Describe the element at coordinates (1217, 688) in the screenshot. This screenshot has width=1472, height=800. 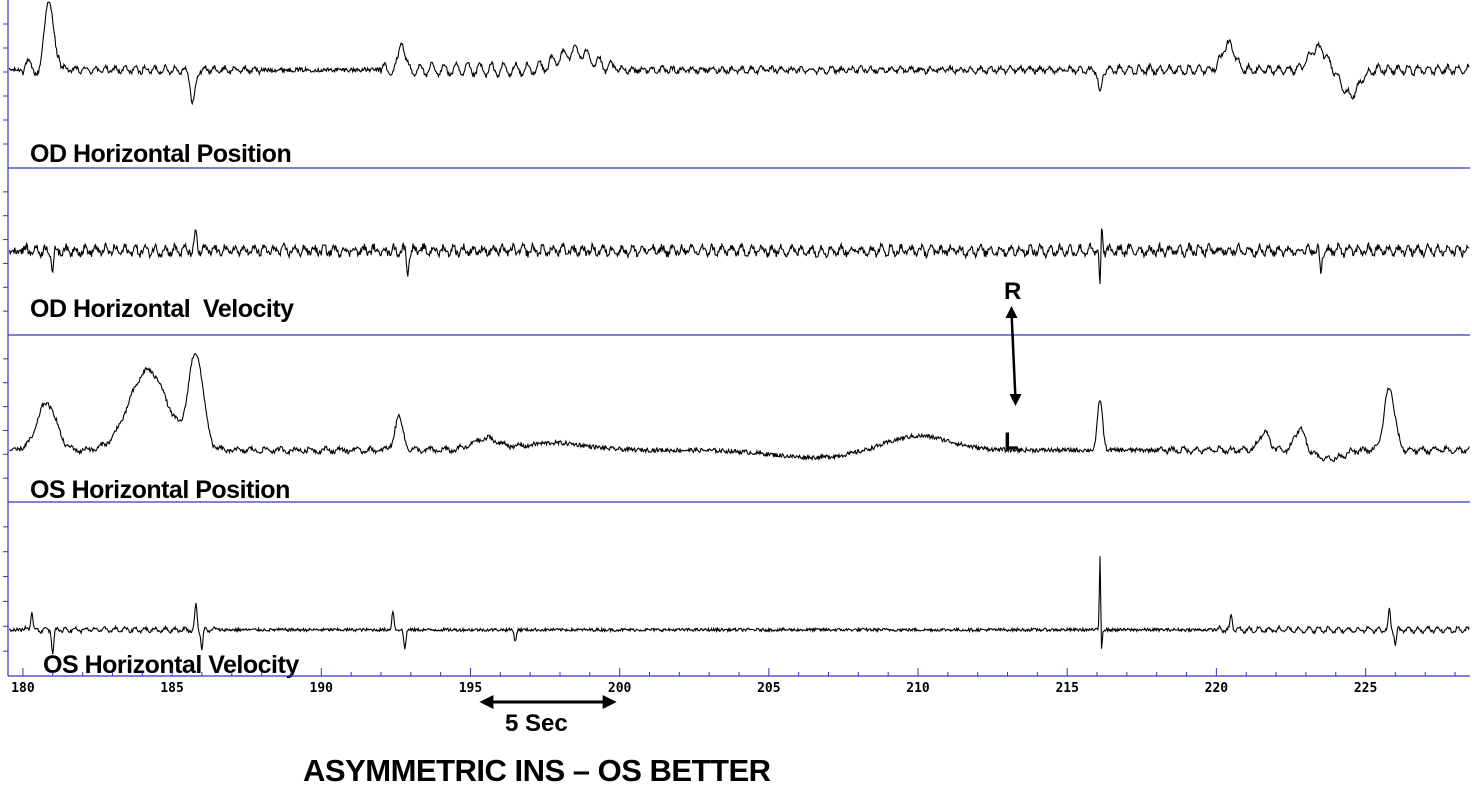
I see `x-tick-label: 220` at that location.